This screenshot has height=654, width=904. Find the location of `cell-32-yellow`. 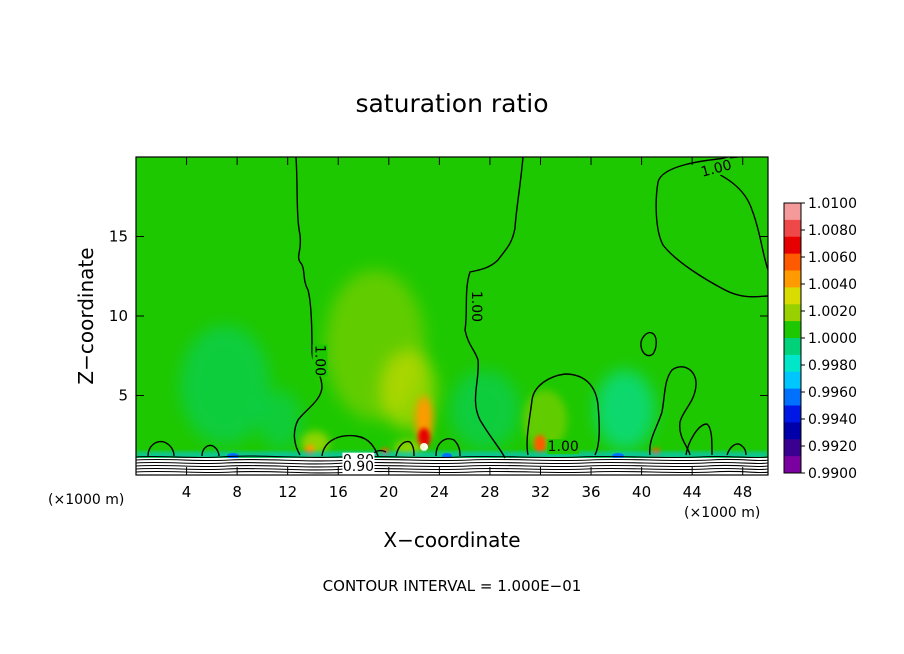

cell-32-yellow is located at coordinates (545, 420).